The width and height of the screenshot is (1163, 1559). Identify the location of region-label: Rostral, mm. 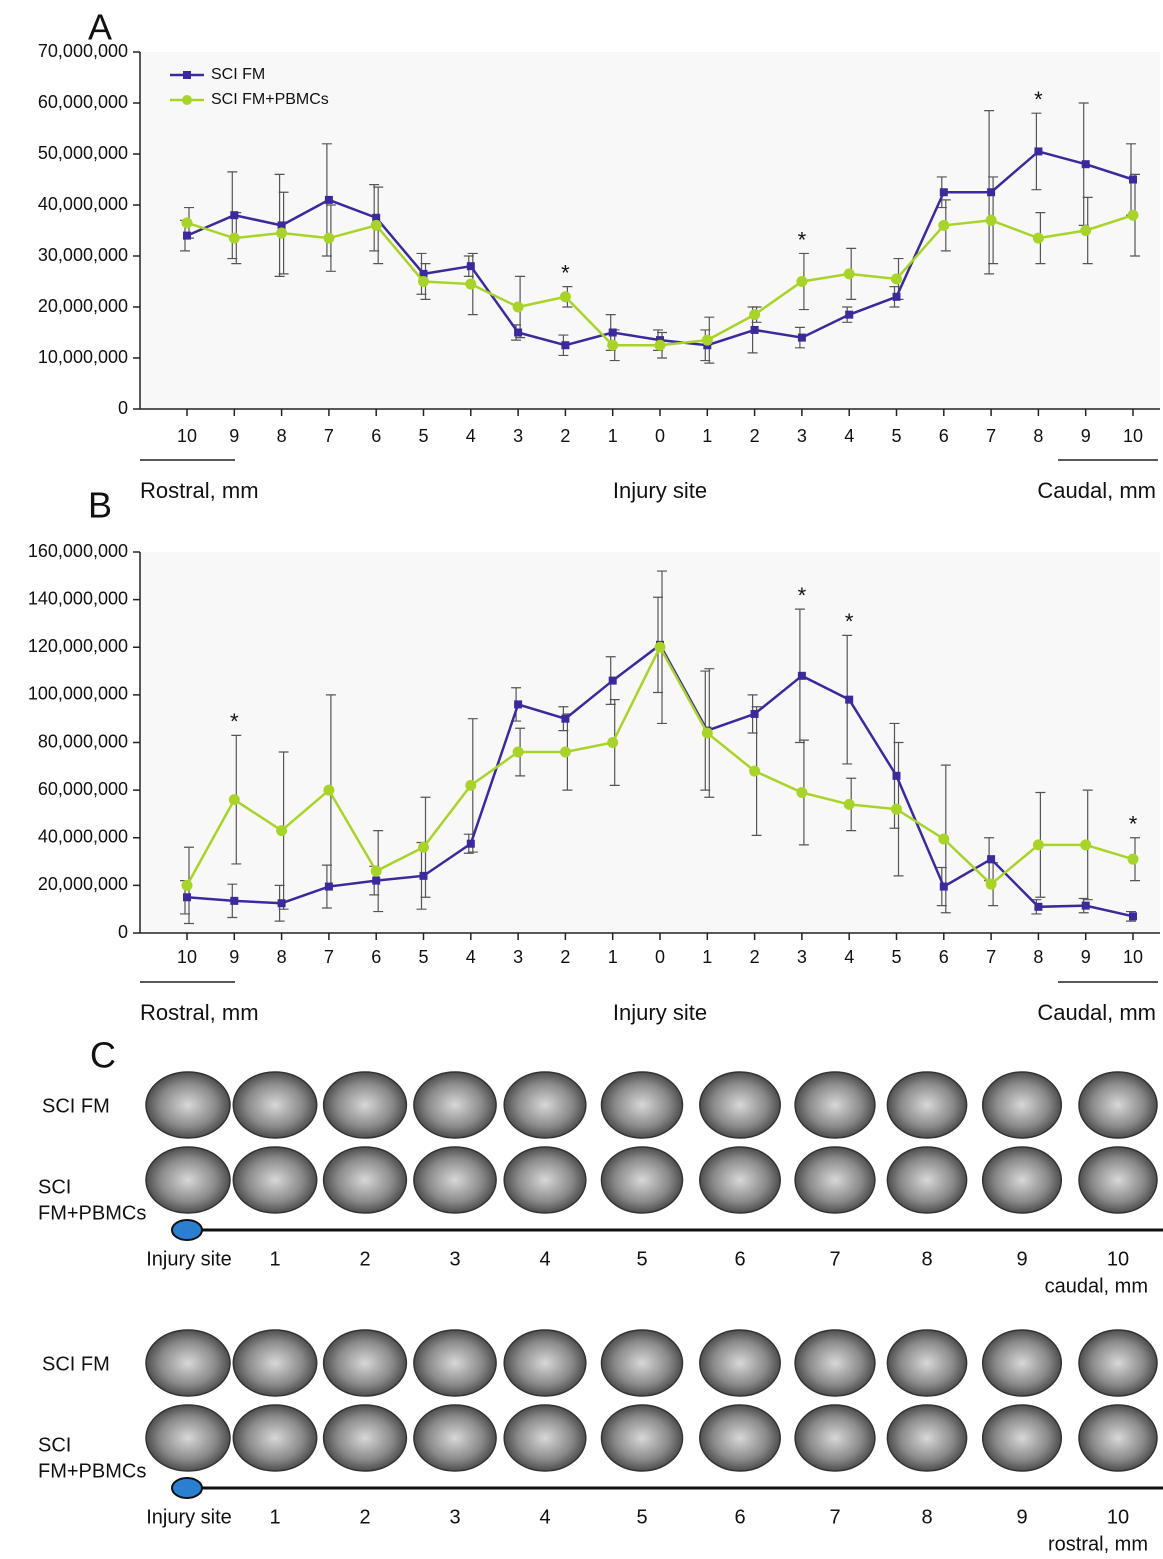
(199, 490).